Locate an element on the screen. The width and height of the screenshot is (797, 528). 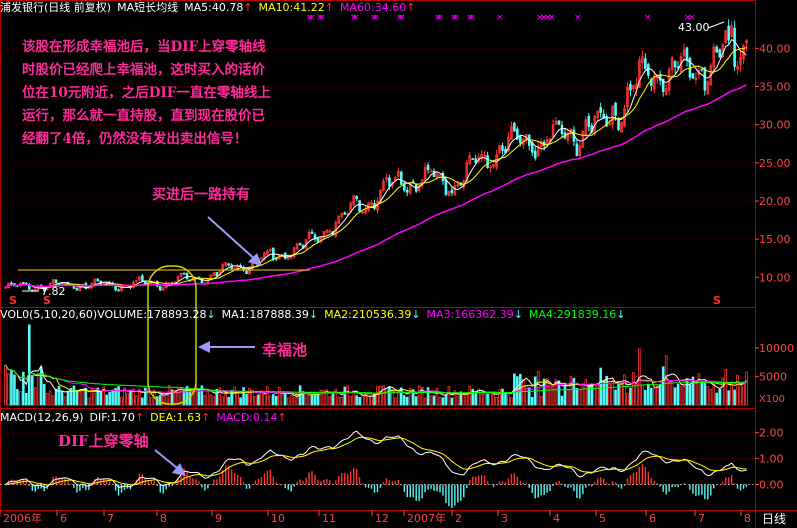
vol-ma1-value: MA1:187888.39 is located at coordinates (265, 314).